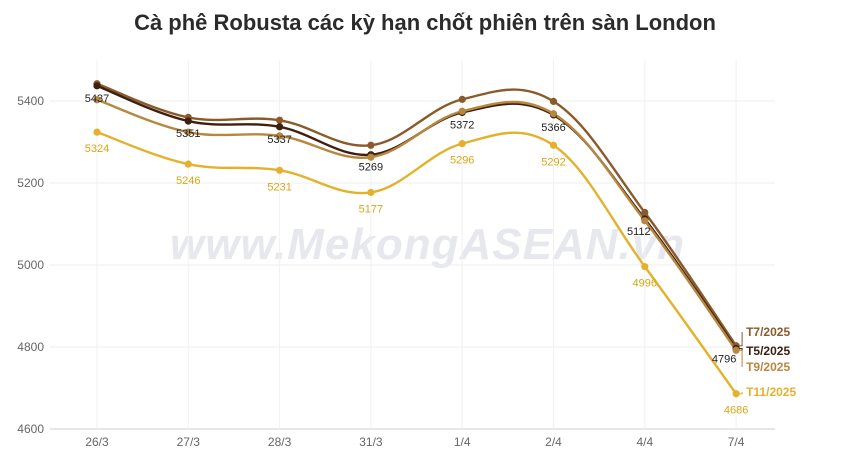 This screenshot has width=850, height=456. I want to click on series-label: T7/2025, so click(768, 332).